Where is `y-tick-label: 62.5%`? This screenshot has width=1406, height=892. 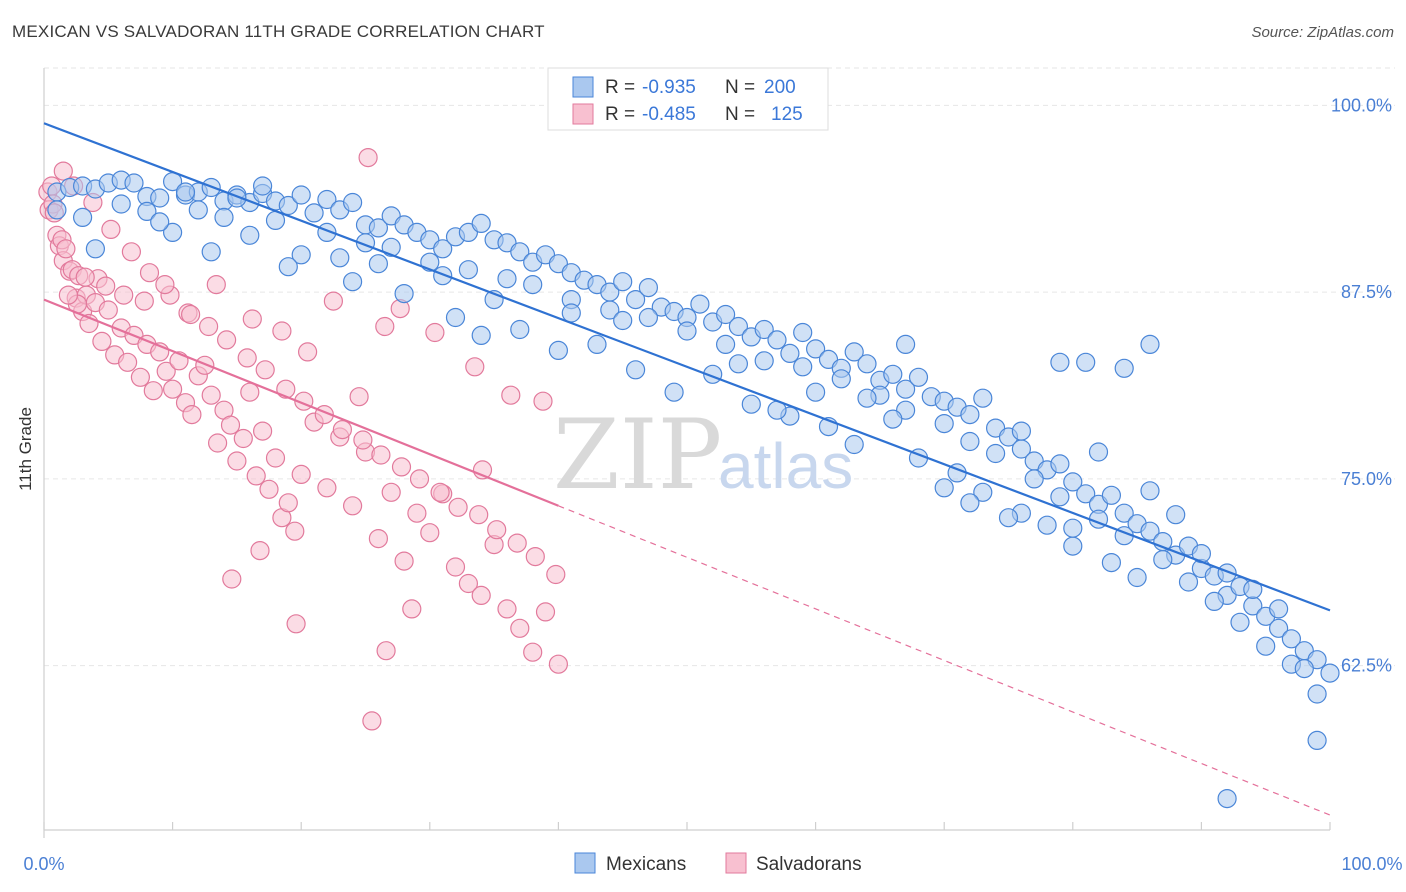
y-tick-label: 62.5% is located at coordinates (1366, 666).